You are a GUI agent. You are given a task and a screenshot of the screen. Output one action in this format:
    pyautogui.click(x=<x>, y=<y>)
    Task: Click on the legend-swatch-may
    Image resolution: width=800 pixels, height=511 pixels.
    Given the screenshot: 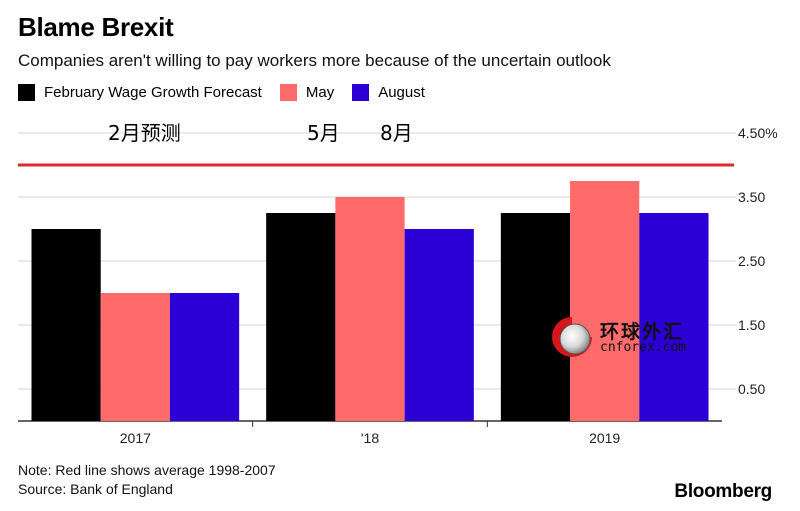 What is the action you would take?
    pyautogui.click(x=288, y=92)
    